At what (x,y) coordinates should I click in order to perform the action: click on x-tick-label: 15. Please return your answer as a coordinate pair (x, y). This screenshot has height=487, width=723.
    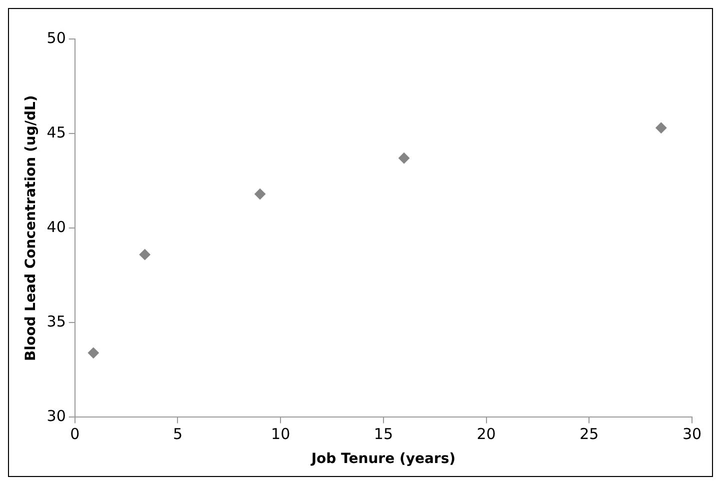
    Looking at the image, I should click on (383, 434).